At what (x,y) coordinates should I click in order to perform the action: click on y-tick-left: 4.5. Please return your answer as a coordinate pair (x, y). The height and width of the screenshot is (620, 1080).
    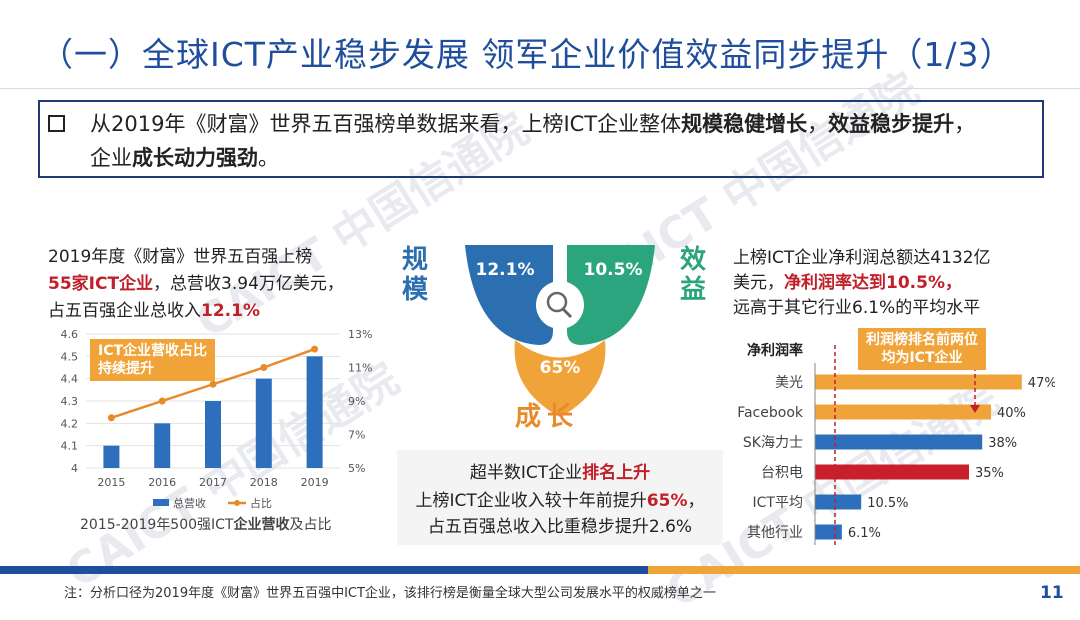
    Looking at the image, I should click on (70, 356).